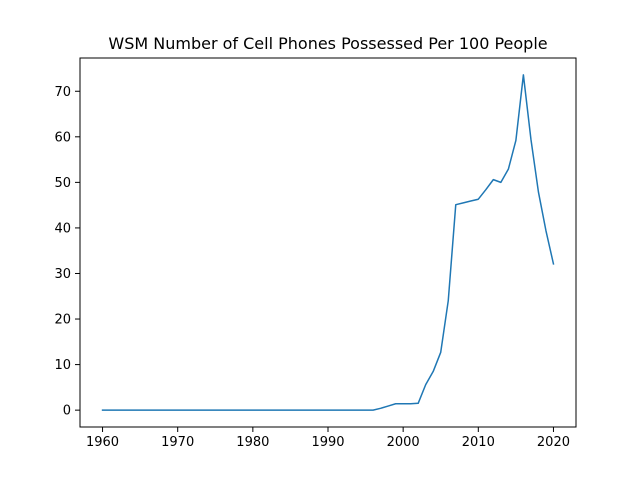  What do you see at coordinates (67, 252) in the screenshot?
I see `y-axis: 0 10 20 30 40 50 60 70` at bounding box center [67, 252].